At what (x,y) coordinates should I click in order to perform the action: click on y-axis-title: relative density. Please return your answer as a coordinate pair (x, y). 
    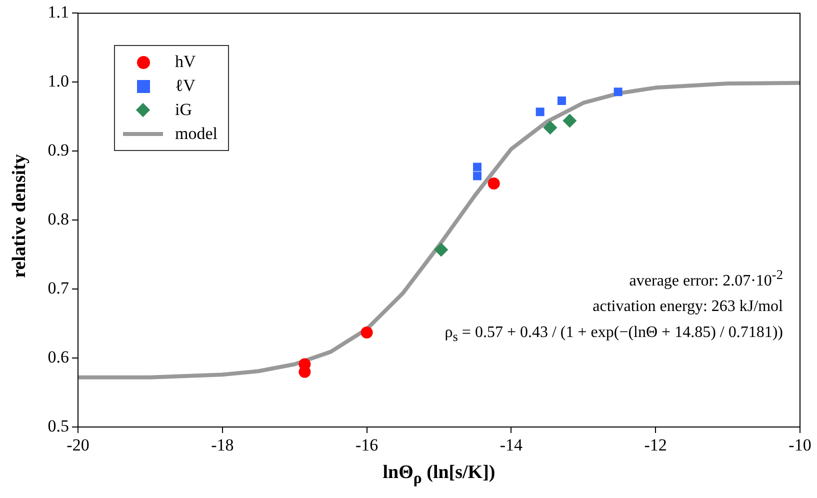
    Looking at the image, I should click on (20, 216).